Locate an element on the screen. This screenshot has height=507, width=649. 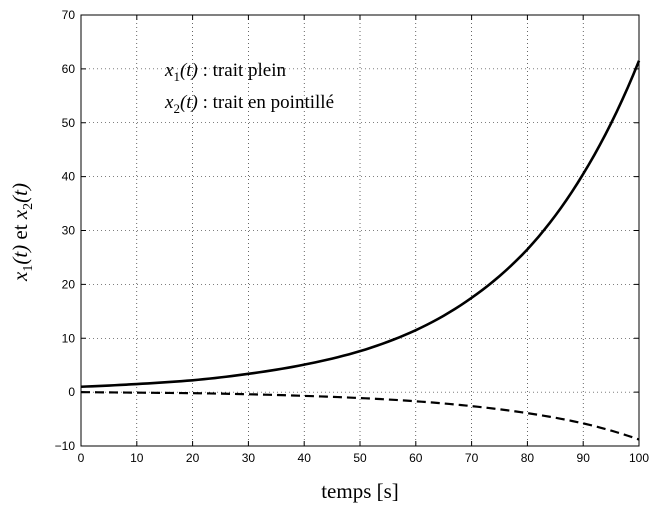
y-tick-label-0: −10 is located at coordinates (65, 446).